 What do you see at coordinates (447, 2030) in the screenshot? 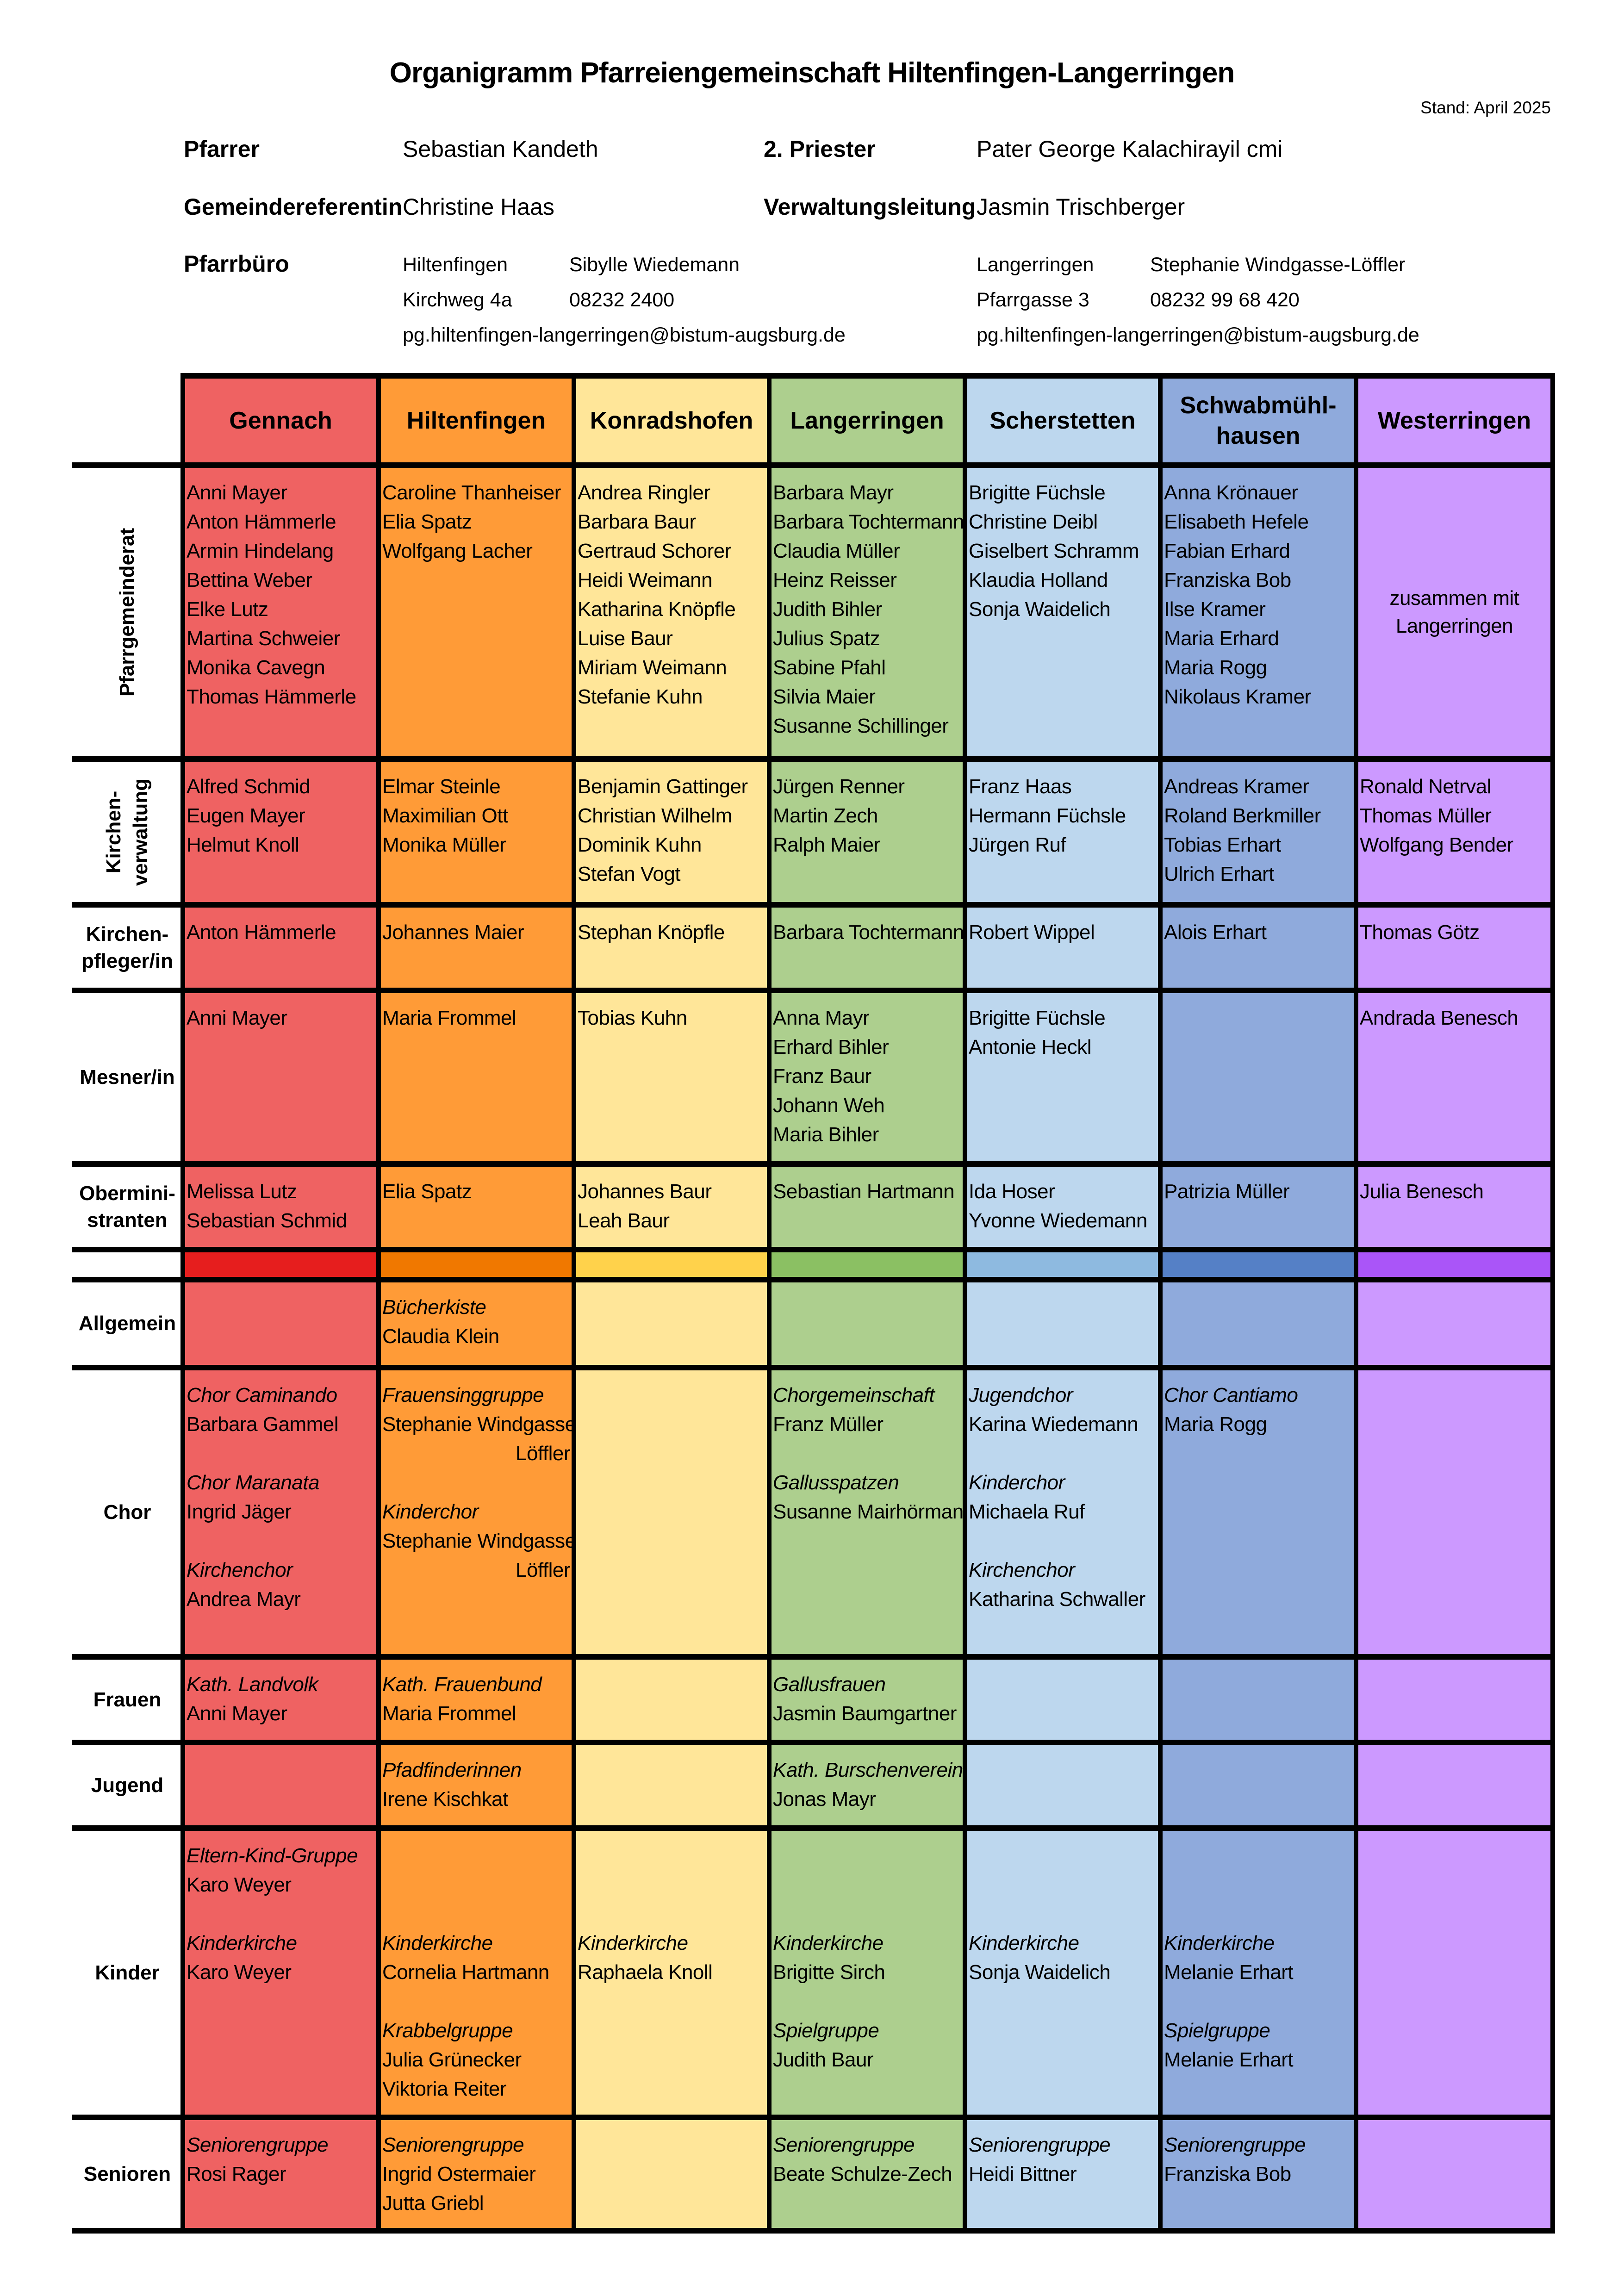
I see `group-name: Krabbelgruppe` at bounding box center [447, 2030].